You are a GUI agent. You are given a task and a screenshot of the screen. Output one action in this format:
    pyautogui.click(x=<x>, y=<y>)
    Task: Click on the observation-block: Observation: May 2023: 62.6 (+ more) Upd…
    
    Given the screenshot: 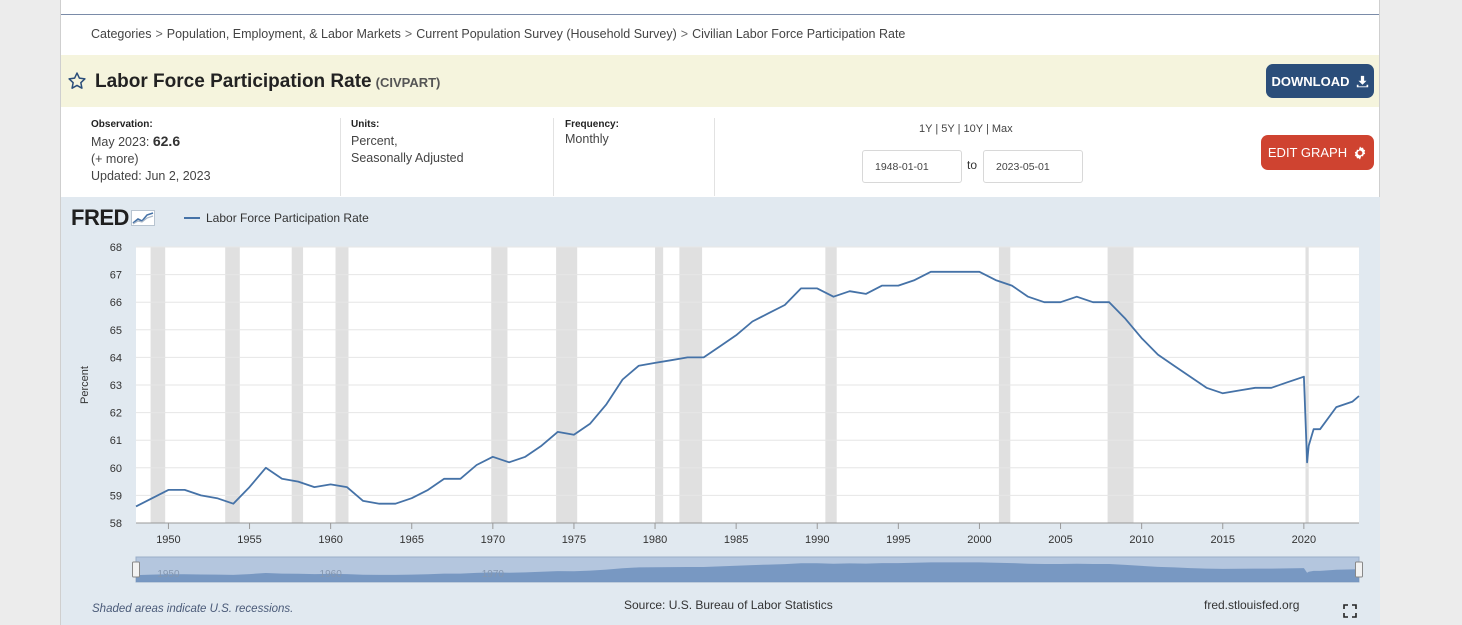 What is the action you would take?
    pyautogui.click(x=151, y=151)
    